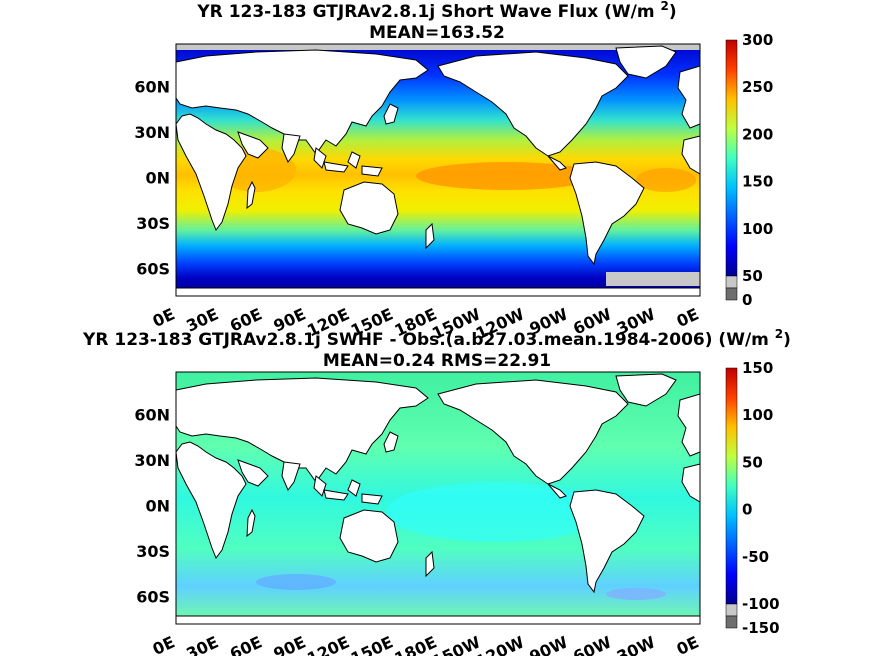  What do you see at coordinates (372, 644) in the screenshot?
I see `bottom-xtick-label: 150E` at bounding box center [372, 644].